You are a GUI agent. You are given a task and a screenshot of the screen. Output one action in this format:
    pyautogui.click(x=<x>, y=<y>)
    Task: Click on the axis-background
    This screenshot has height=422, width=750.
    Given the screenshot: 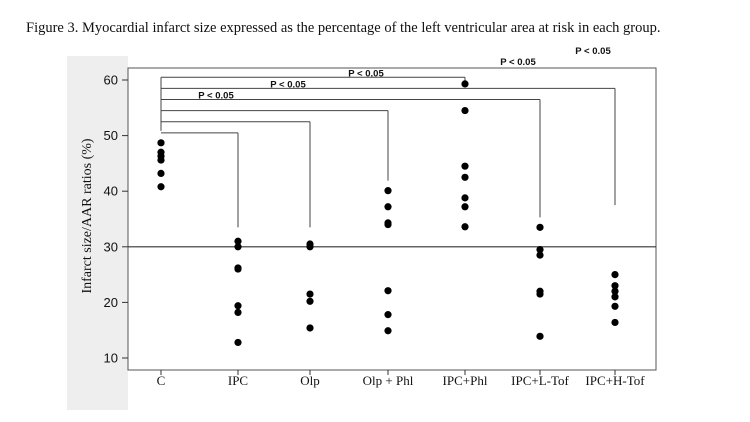 What is the action you would take?
    pyautogui.click(x=97, y=233)
    